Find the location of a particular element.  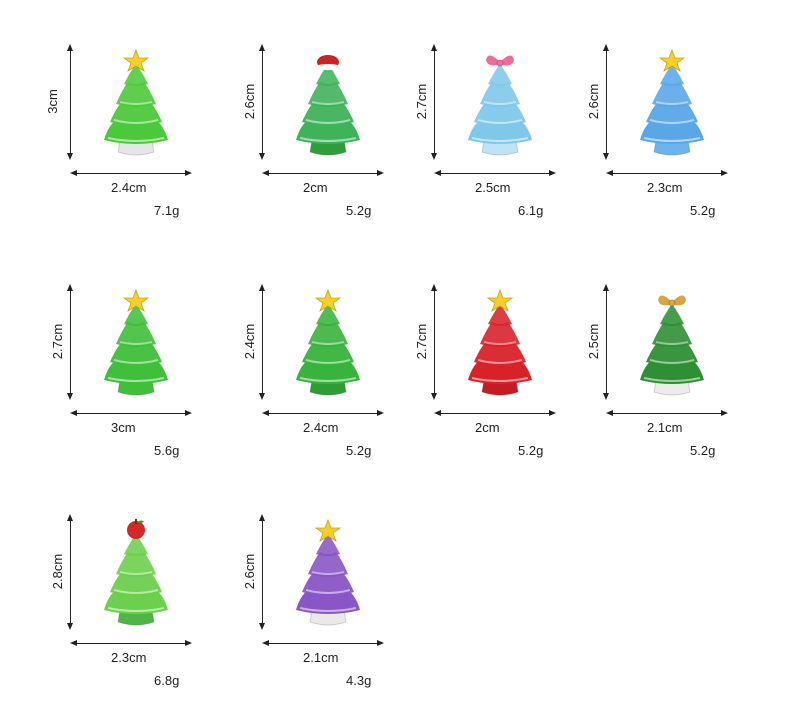

product-cell: 2.7cm 2cm 5.2g is located at coordinates (489, 373).